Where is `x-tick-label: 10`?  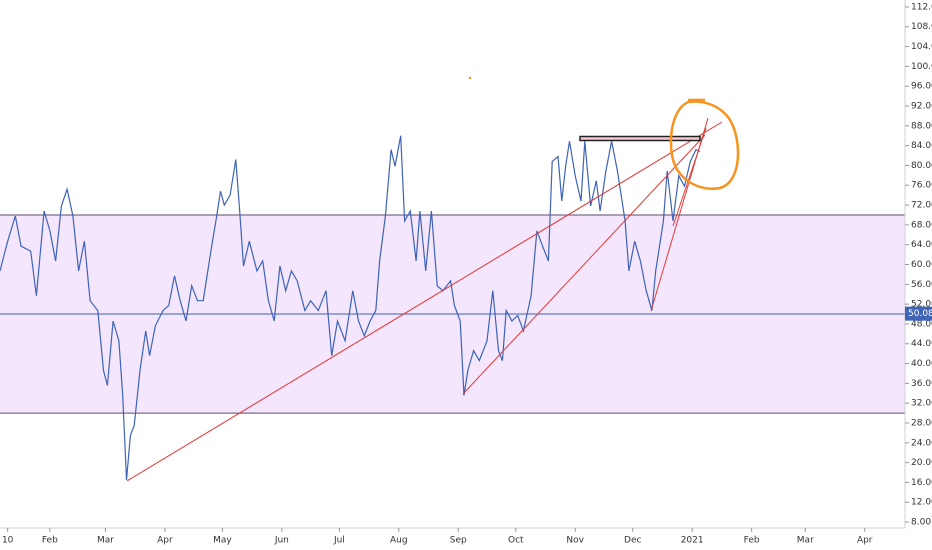
x-tick-label: 10 is located at coordinates (8, 541).